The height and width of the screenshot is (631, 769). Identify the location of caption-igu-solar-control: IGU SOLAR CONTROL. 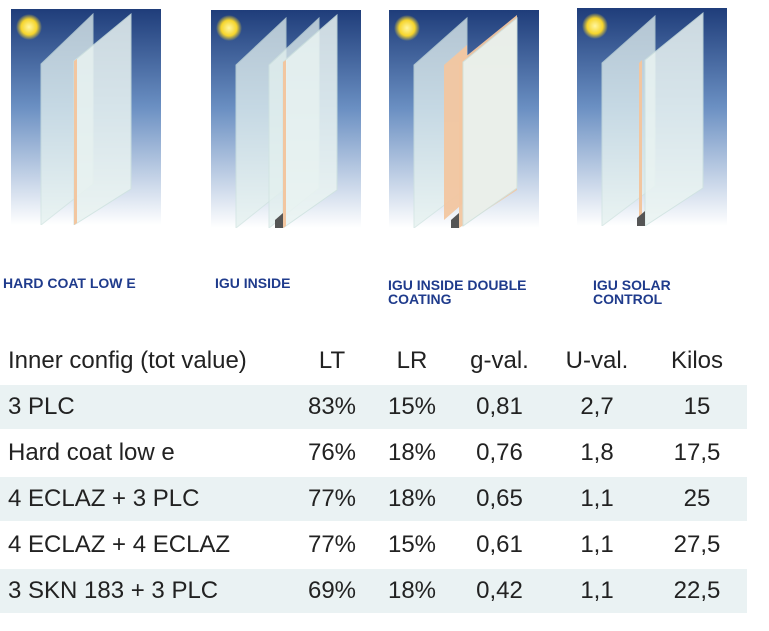
(632, 292).